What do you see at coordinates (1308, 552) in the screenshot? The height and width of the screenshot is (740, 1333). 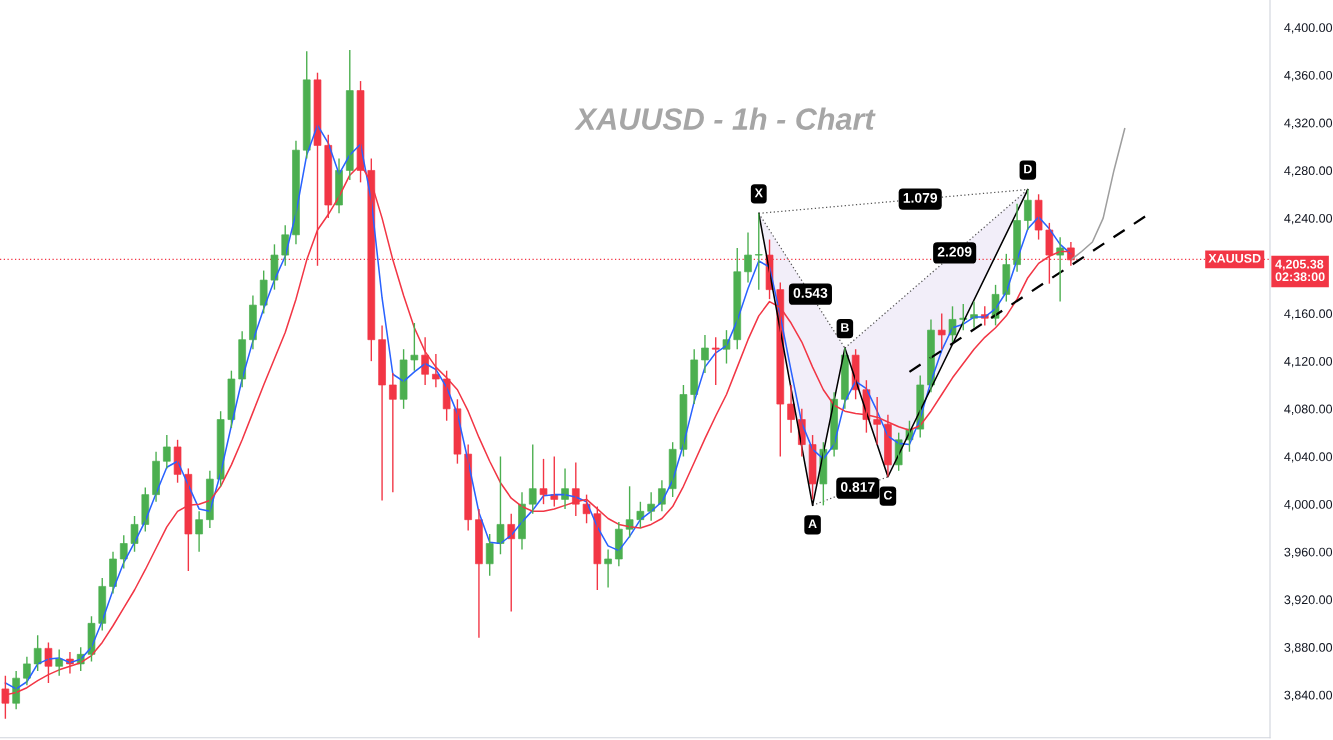 I see `y-tick-label: 3,960.00` at bounding box center [1308, 552].